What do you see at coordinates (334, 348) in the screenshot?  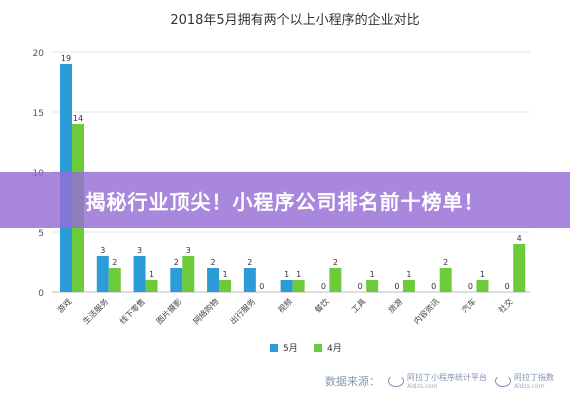 I see `legend-label: 4月` at bounding box center [334, 348].